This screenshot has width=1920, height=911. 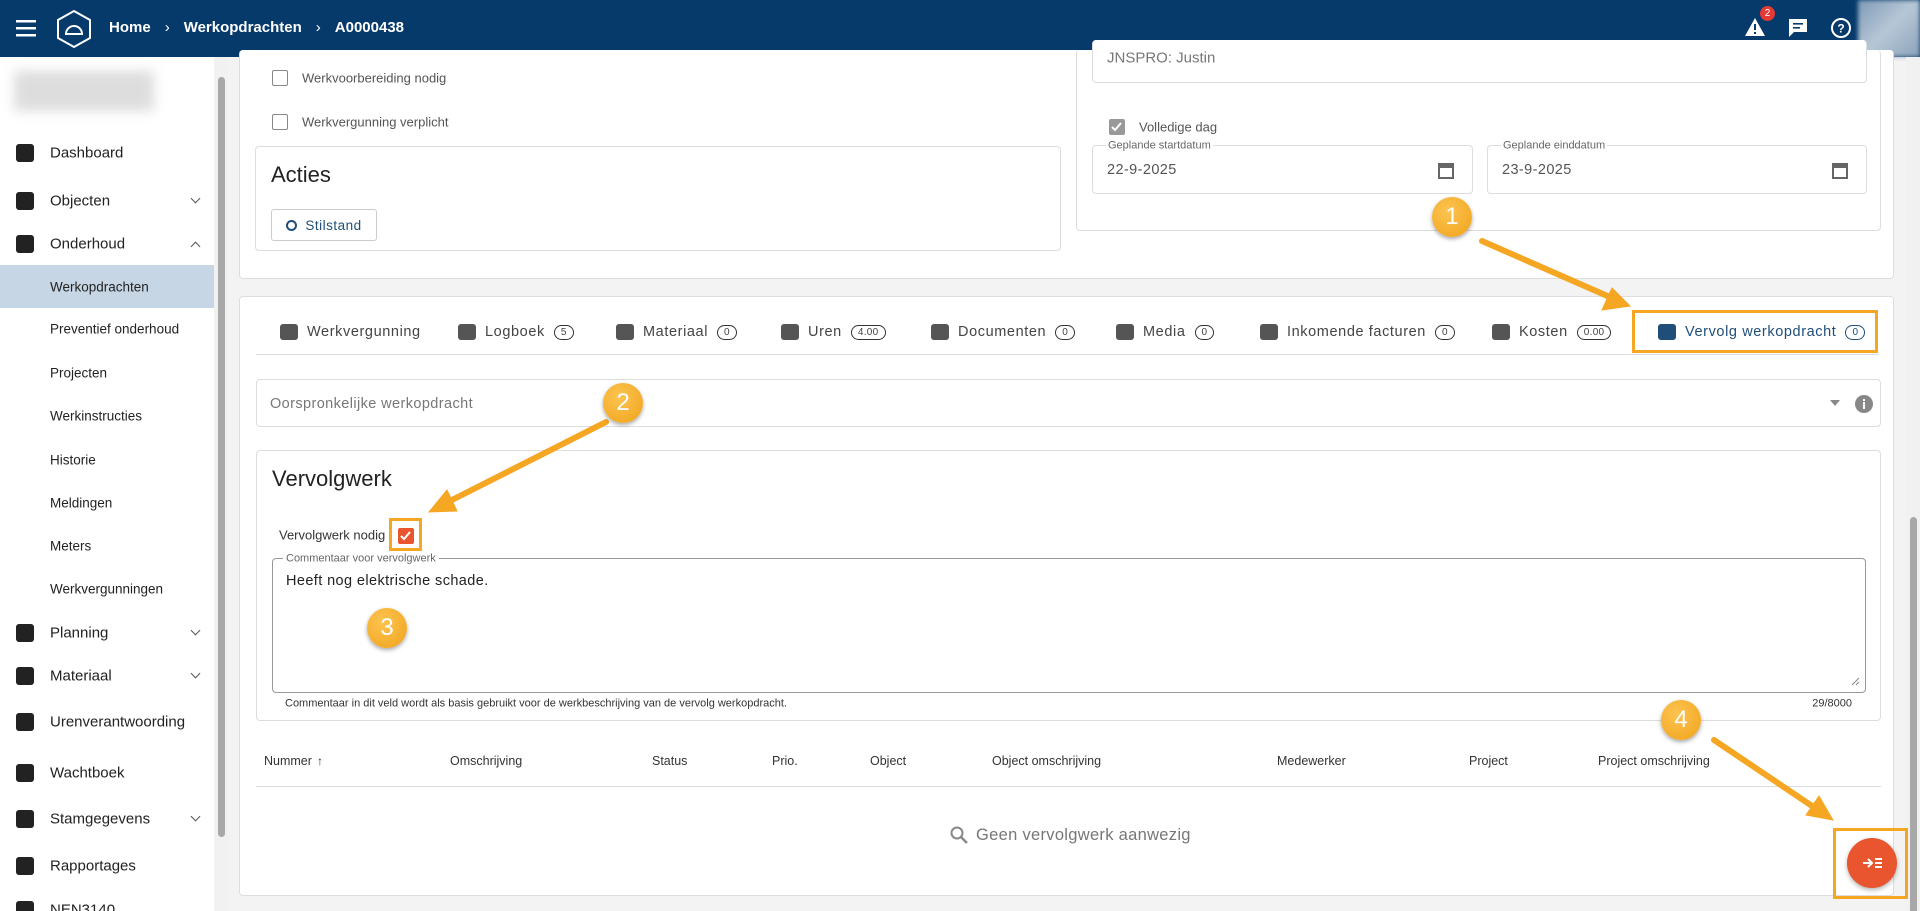 What do you see at coordinates (88, 244) in the screenshot?
I see `nav-item: Onderhoud` at bounding box center [88, 244].